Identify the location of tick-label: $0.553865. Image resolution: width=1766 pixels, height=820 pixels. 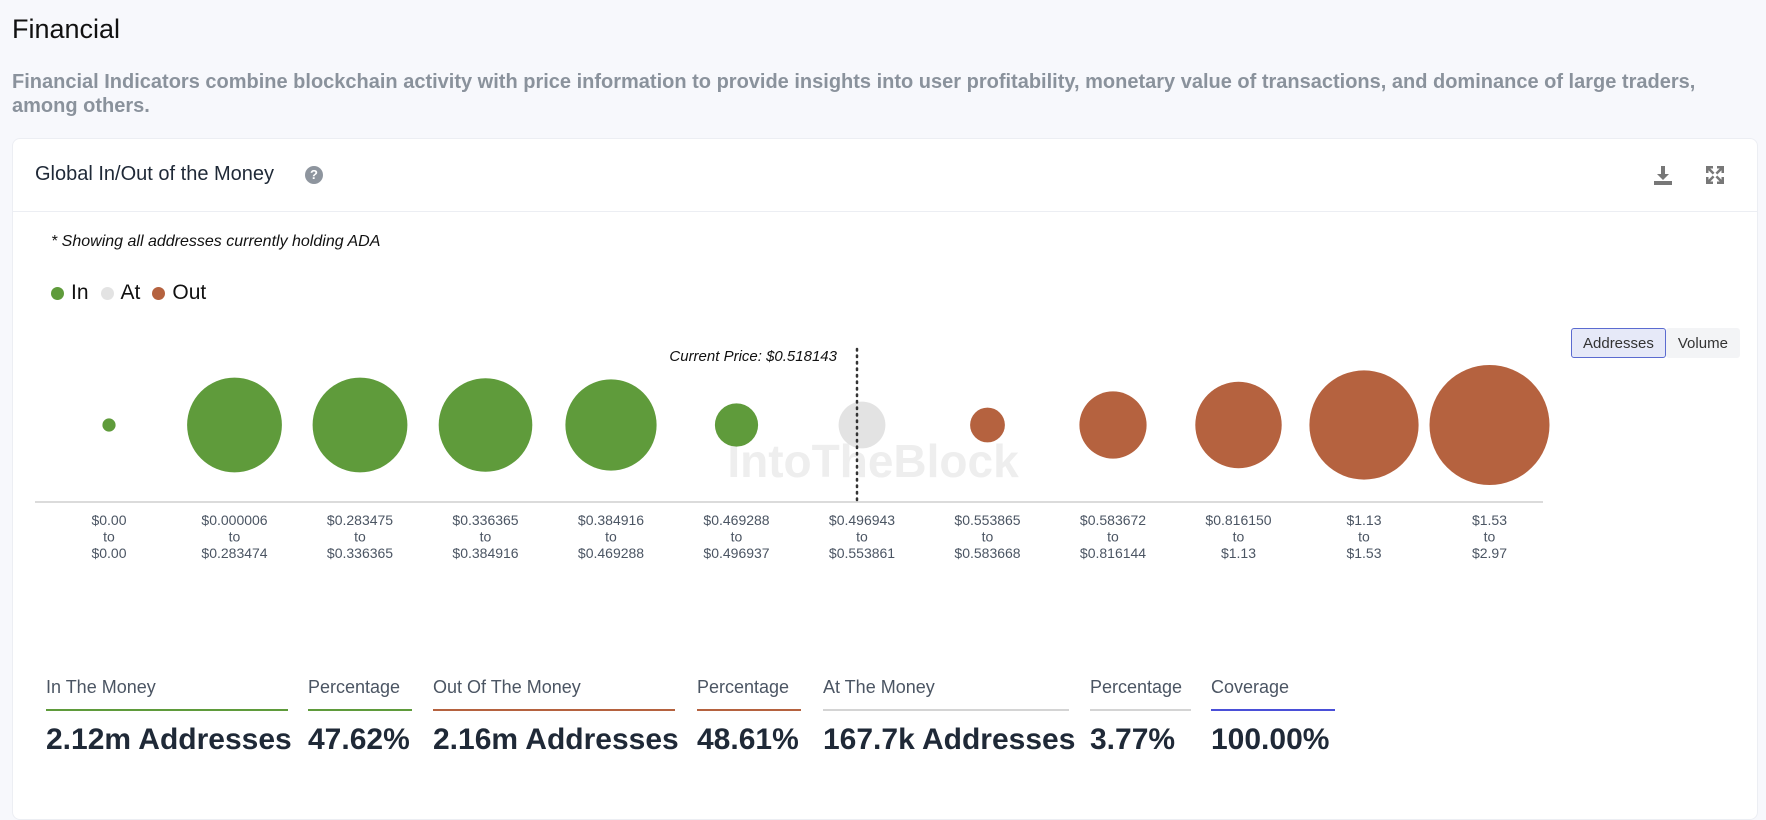
(987, 520).